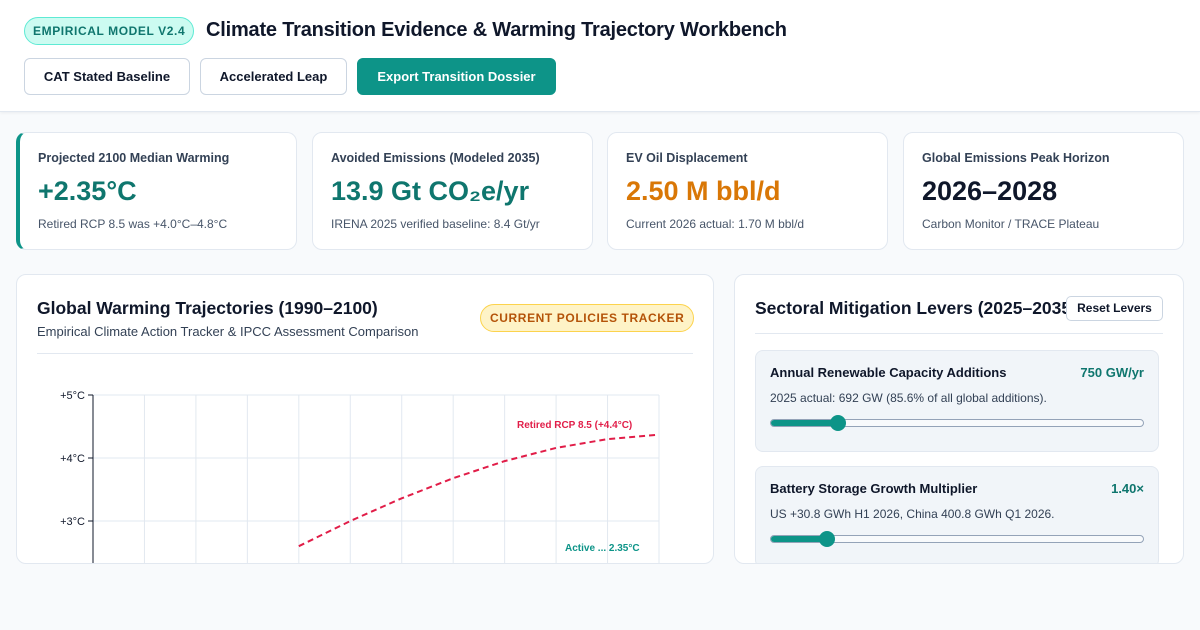 The width and height of the screenshot is (1200, 630). Describe the element at coordinates (109, 31) in the screenshot. I see `model-version-badge: EMPIRICAL MODEL V2.4` at that location.